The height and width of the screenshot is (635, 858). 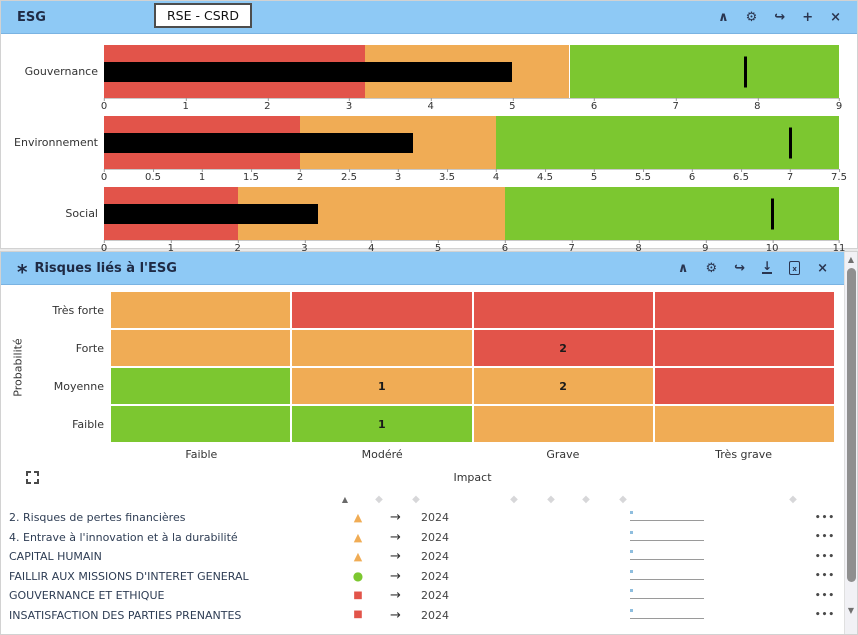 What do you see at coordinates (839, 105) in the screenshot?
I see `axis-tick-label: 9` at bounding box center [839, 105].